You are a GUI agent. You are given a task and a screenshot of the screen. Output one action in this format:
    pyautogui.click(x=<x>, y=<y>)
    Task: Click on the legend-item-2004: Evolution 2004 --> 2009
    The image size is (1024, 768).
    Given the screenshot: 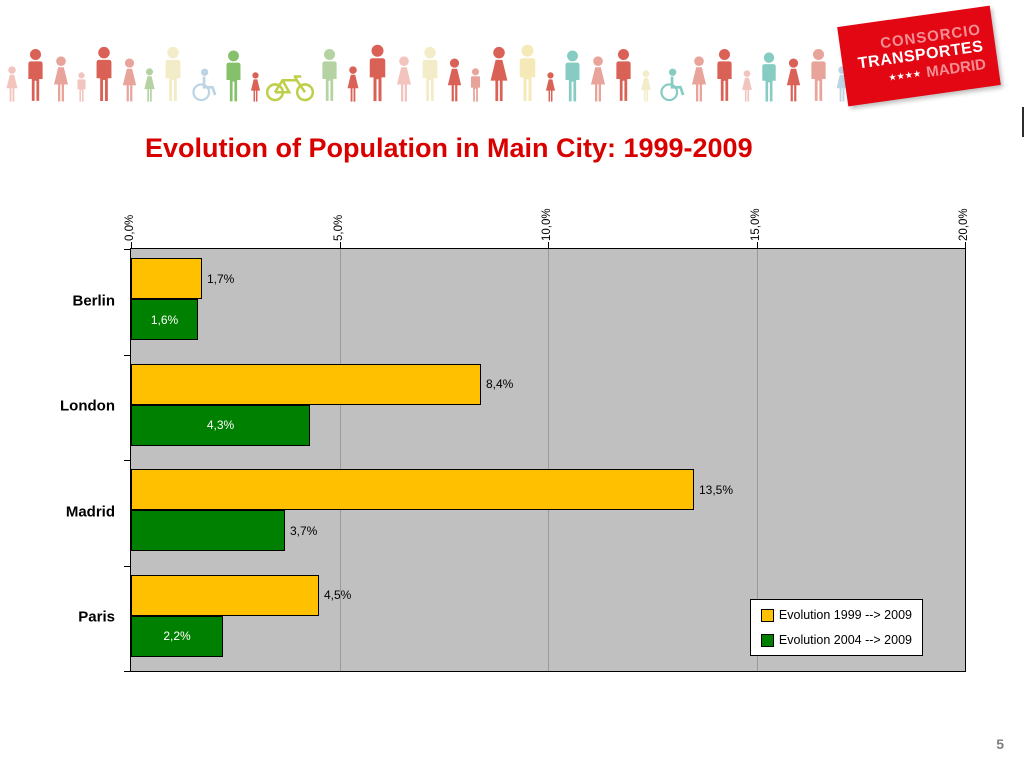 What is the action you would take?
    pyautogui.click(x=836, y=640)
    